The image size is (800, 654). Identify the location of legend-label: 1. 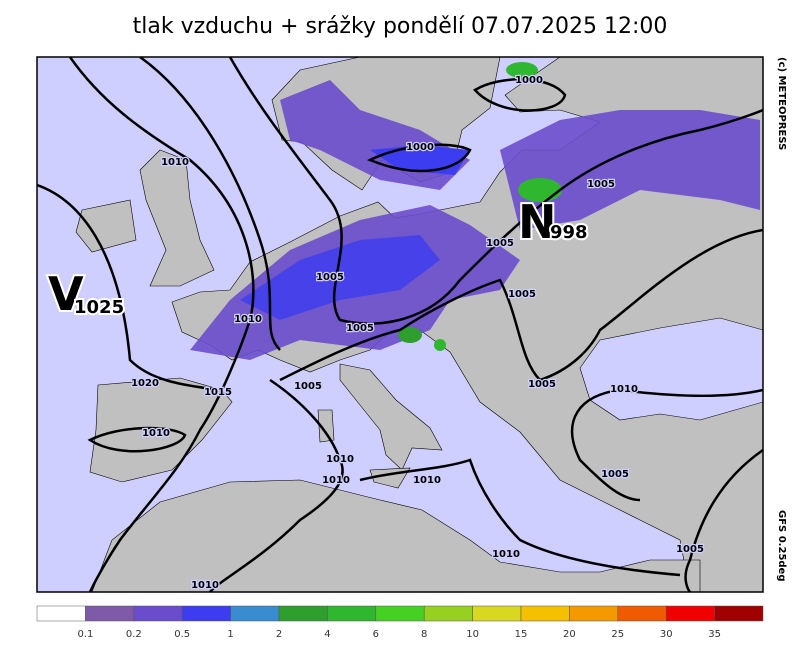
(230, 634).